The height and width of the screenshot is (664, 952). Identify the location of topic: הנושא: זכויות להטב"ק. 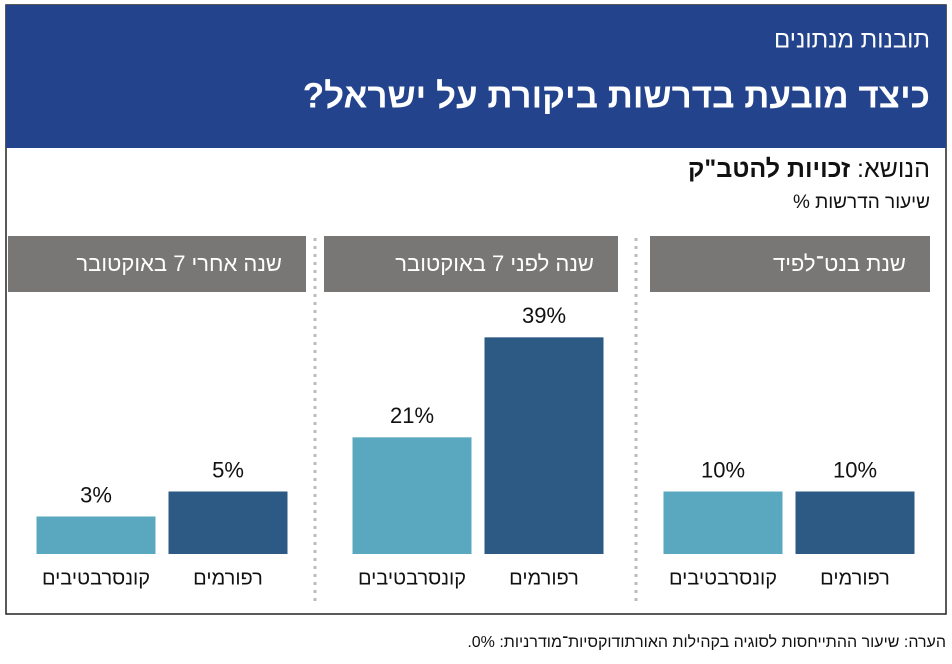
(809, 169).